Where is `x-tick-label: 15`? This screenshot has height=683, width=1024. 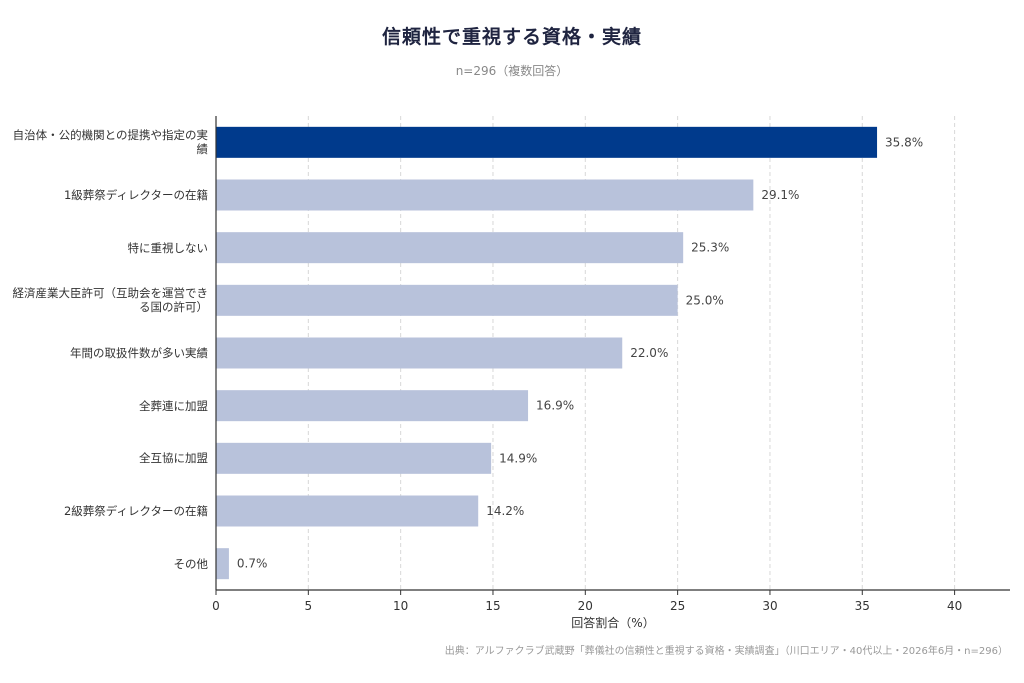
x-tick-label: 15 is located at coordinates (492, 606).